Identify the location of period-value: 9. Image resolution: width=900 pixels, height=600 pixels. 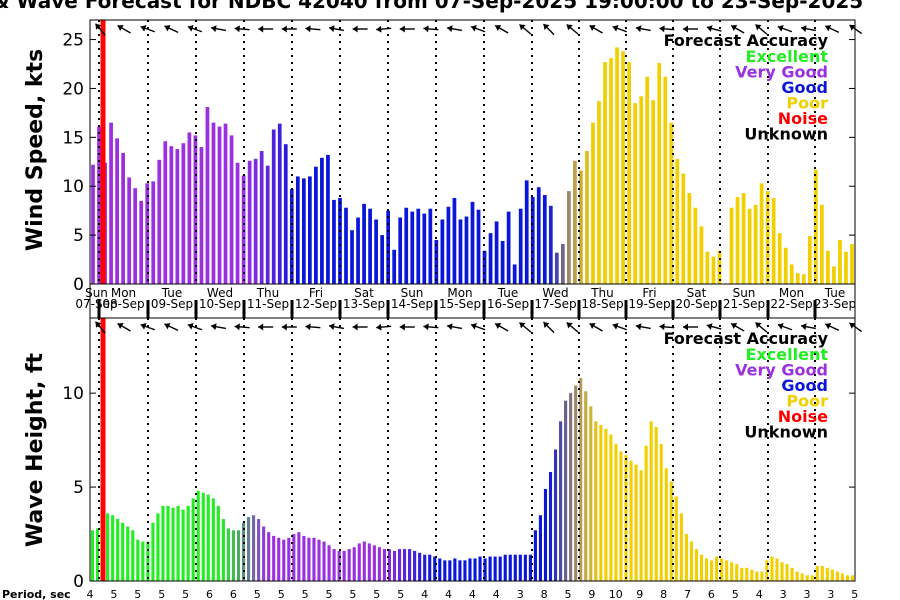
(591, 594).